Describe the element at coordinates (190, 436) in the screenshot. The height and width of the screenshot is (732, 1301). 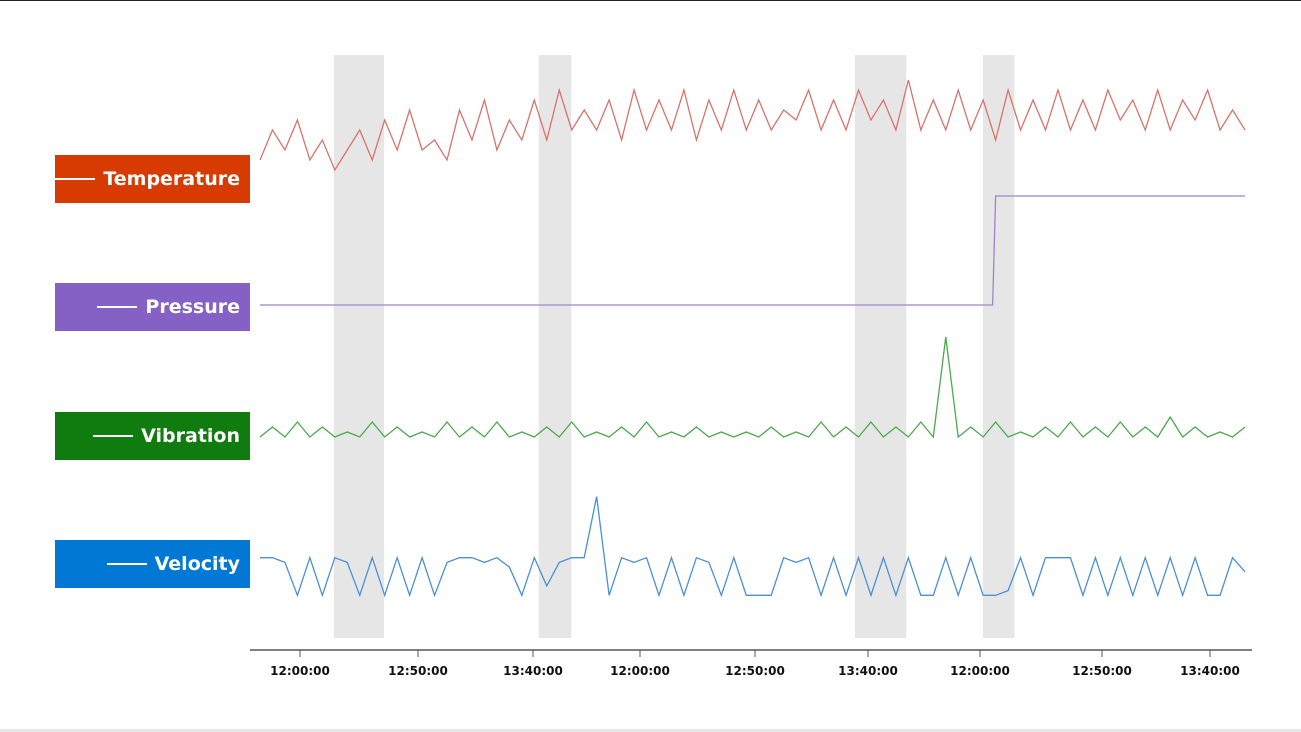
I see `legend-label: Vibration` at that location.